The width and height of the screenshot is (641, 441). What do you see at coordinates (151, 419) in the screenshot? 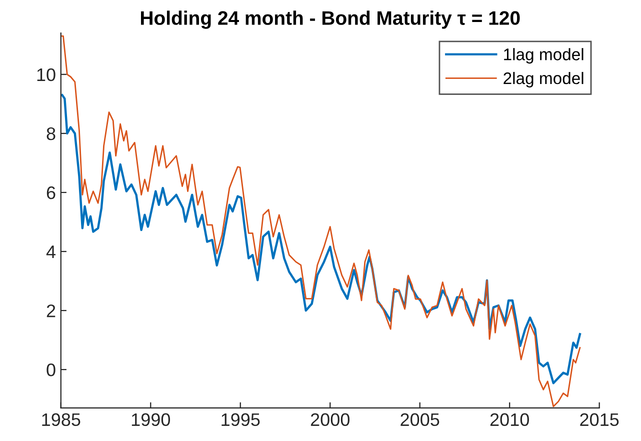
I see `x-tick-label: 1990` at bounding box center [151, 419].